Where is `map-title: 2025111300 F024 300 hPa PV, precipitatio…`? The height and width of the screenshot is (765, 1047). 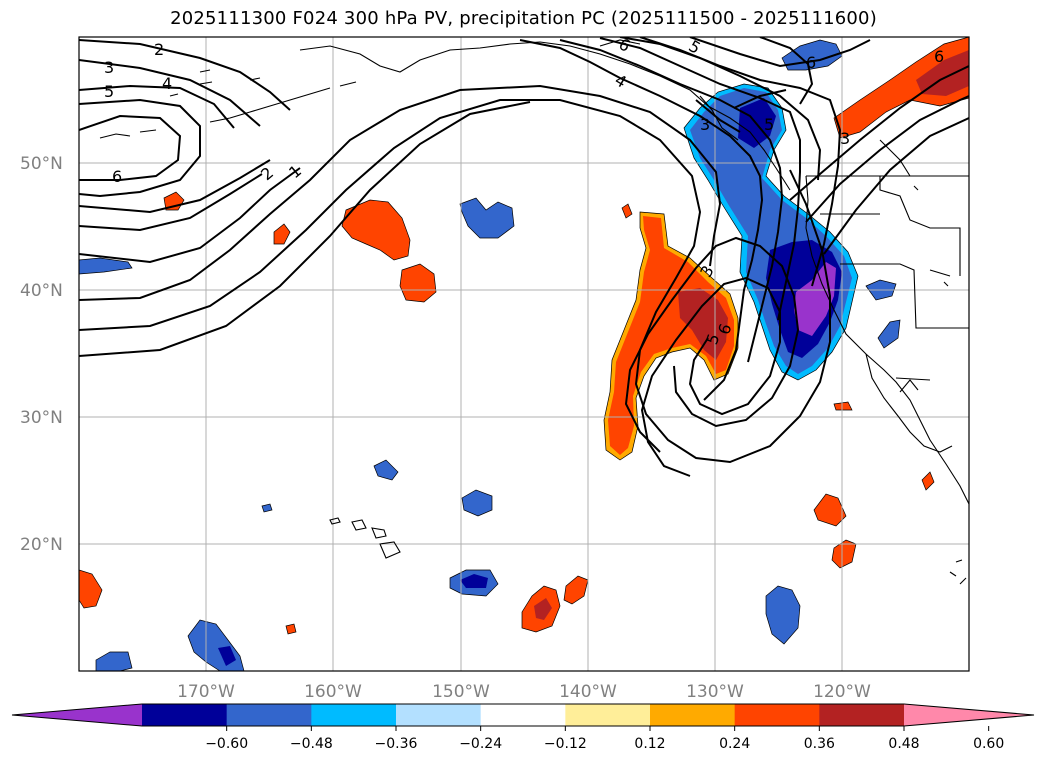
map-title: 2025111300 F024 300 hPa PV, precipitatio… is located at coordinates (523, 18).